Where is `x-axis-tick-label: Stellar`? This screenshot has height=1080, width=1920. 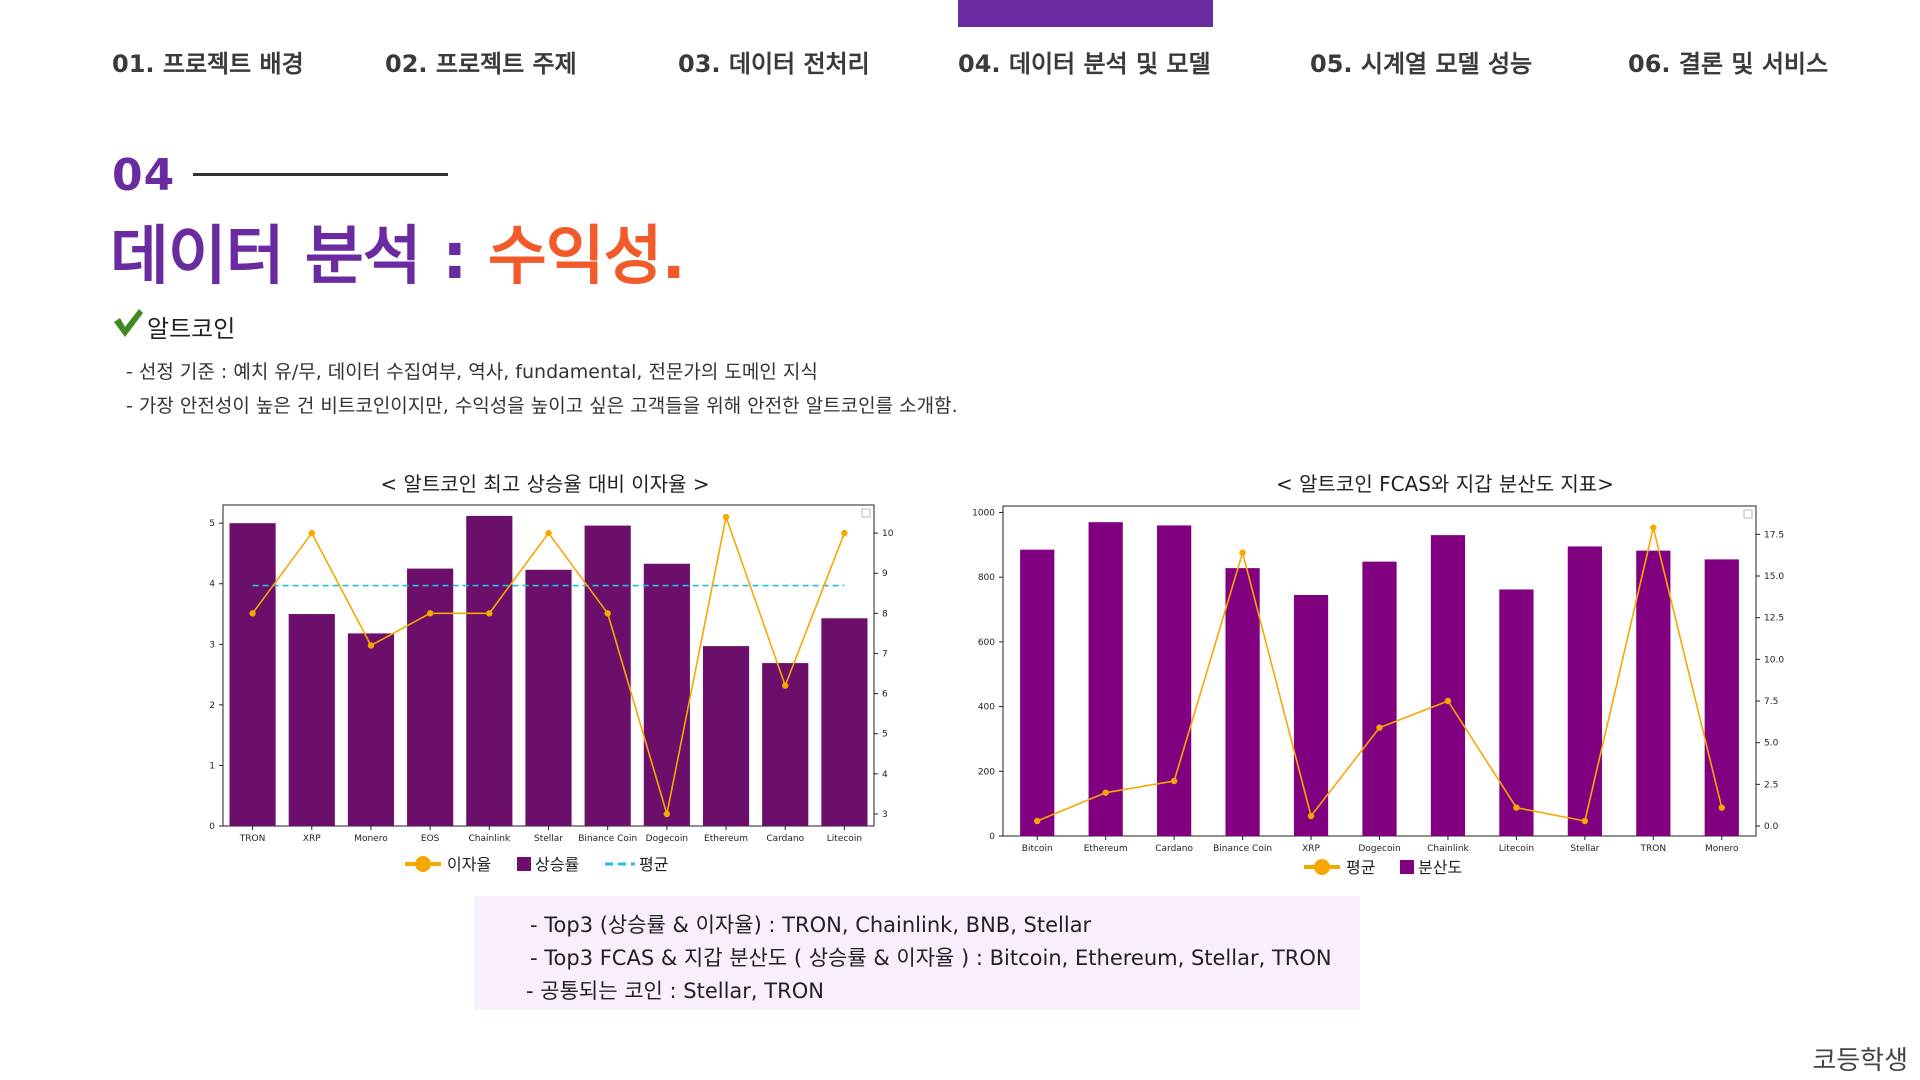 x-axis-tick-label: Stellar is located at coordinates (548, 839).